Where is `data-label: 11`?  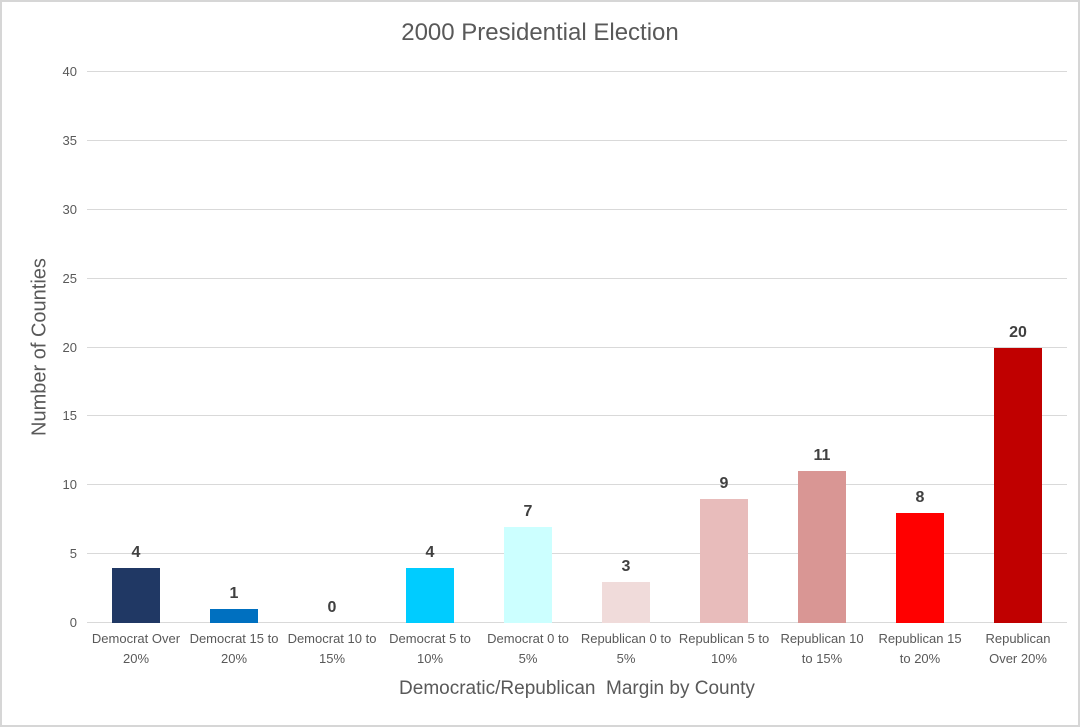 data-label: 11 is located at coordinates (822, 456).